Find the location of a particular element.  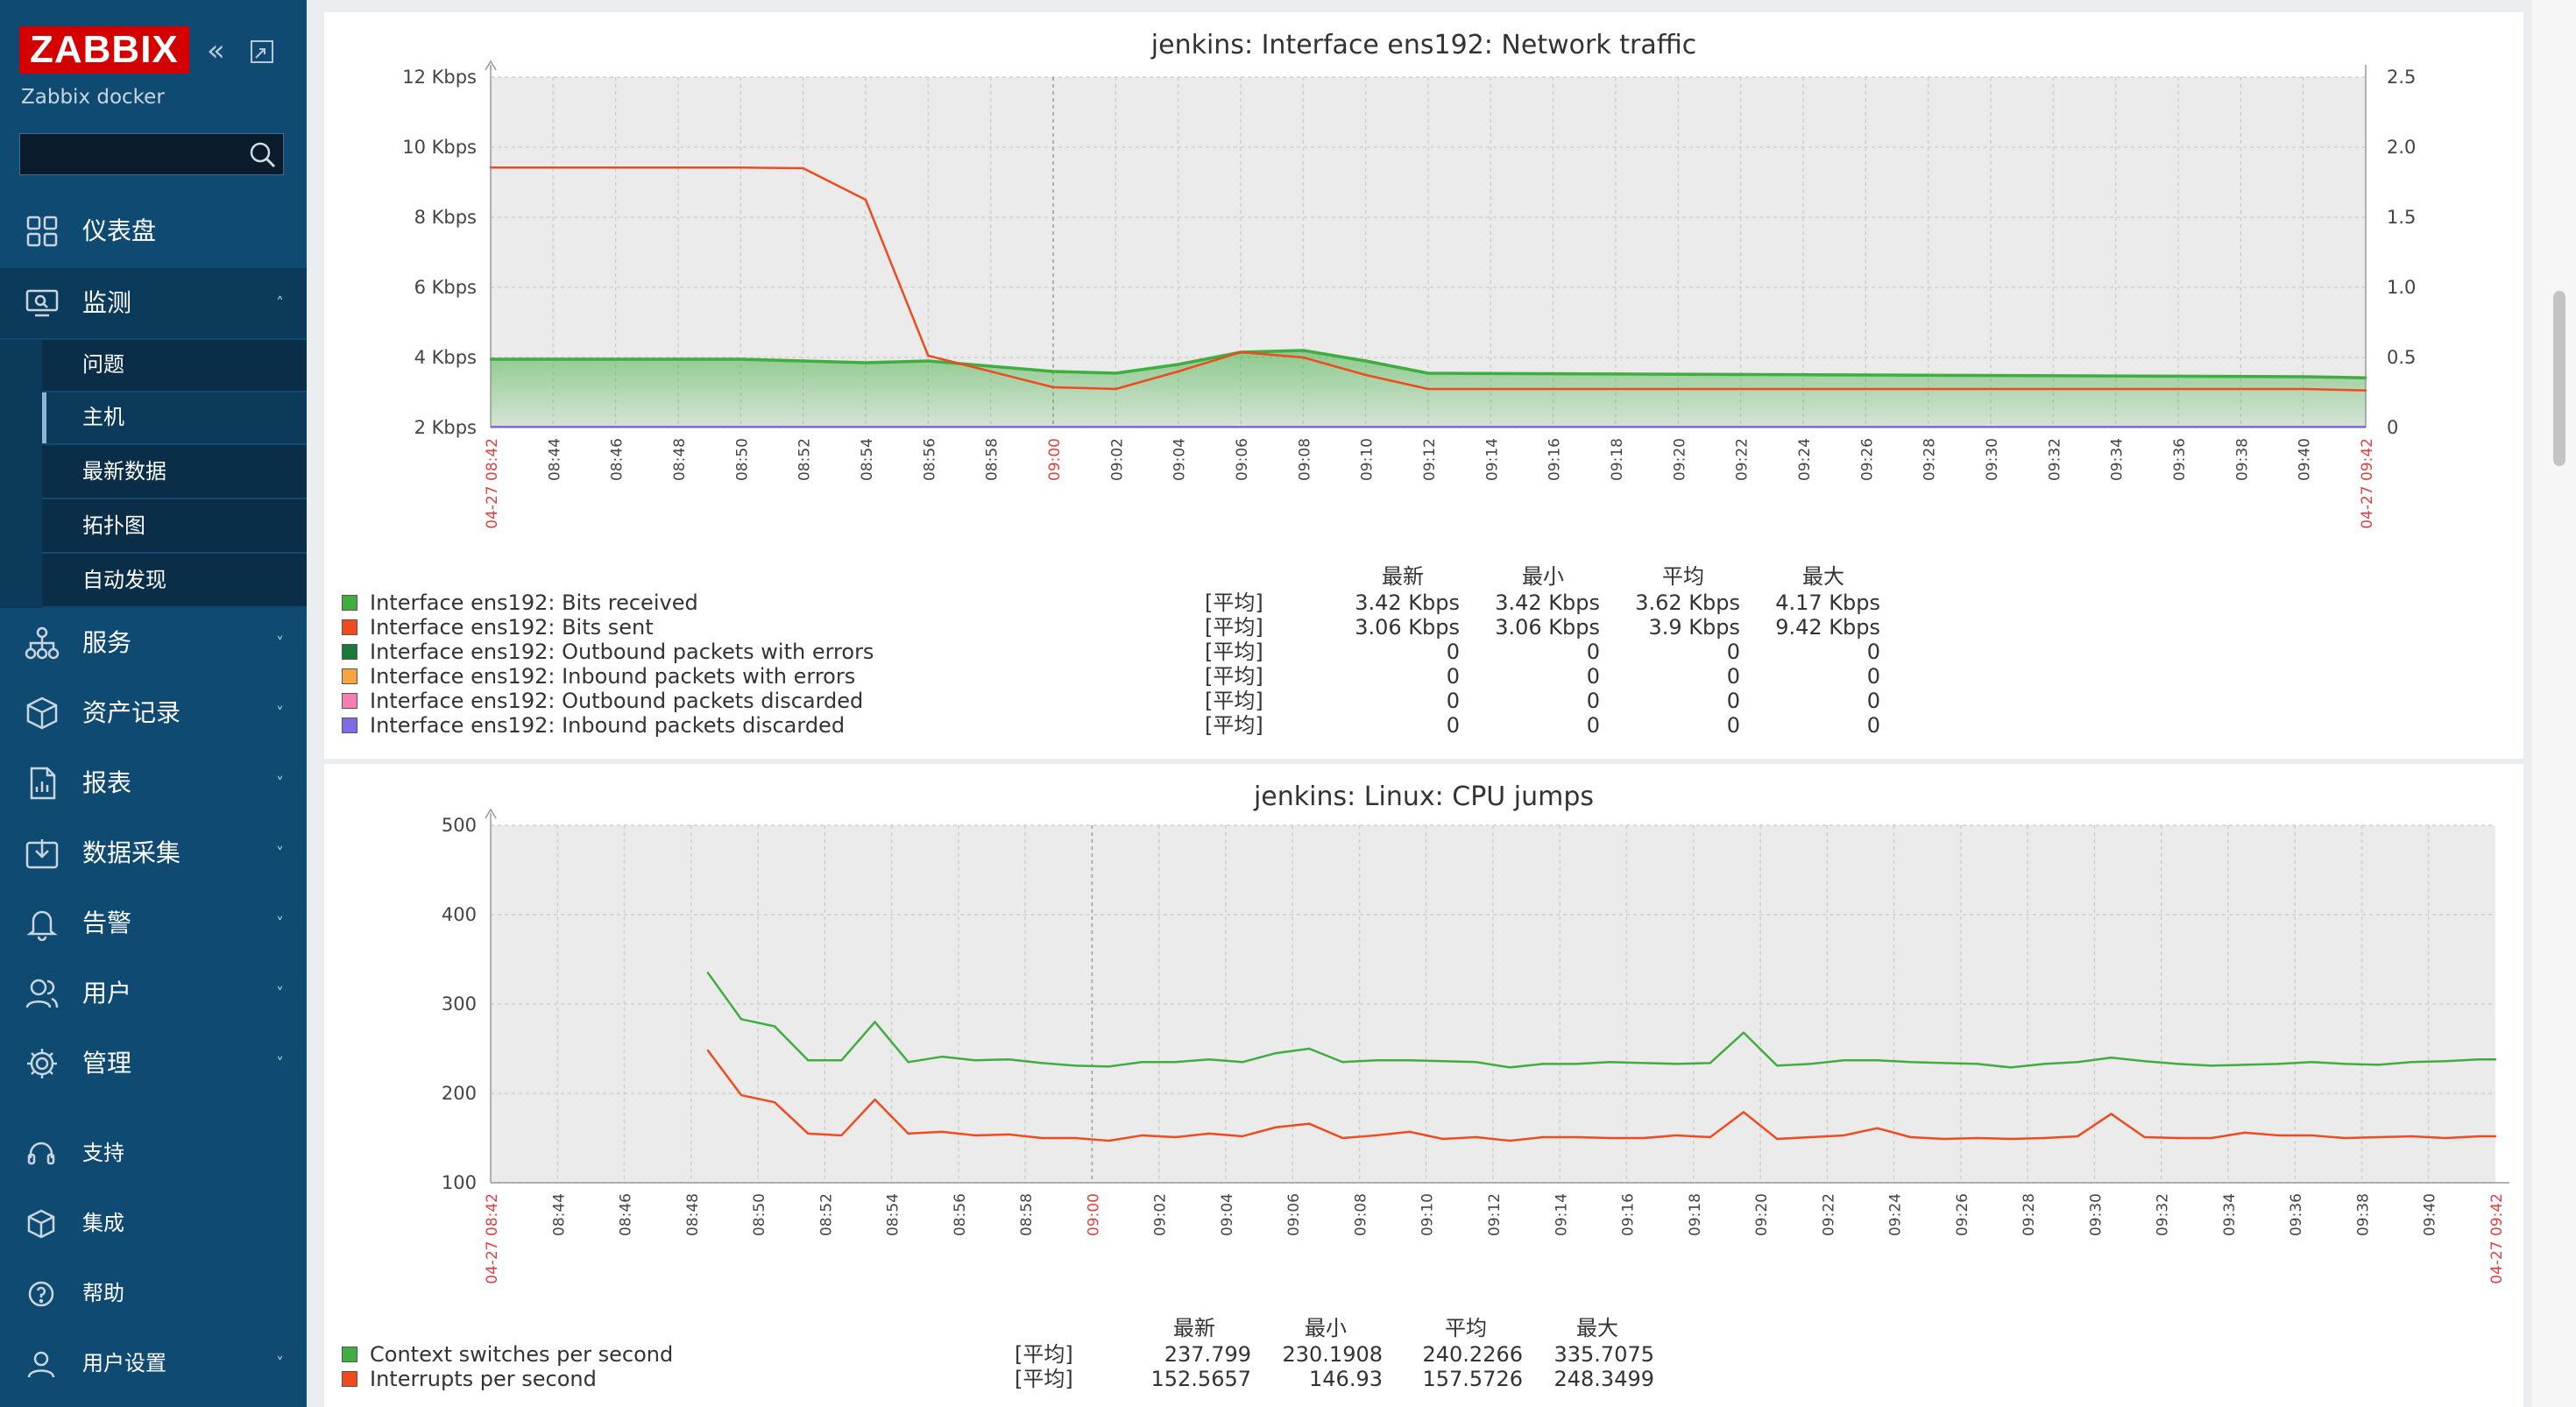

legend-value-max: 0 is located at coordinates (1873, 701).